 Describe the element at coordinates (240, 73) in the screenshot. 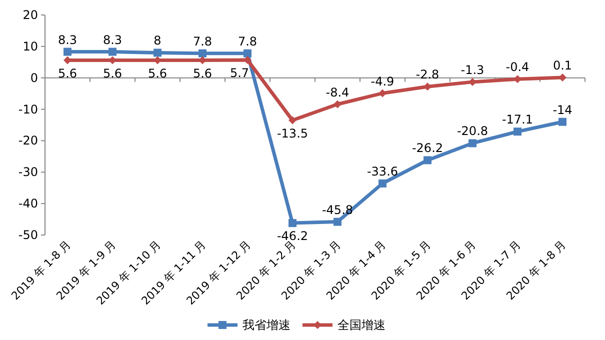

I see `data-label: 5.7` at that location.